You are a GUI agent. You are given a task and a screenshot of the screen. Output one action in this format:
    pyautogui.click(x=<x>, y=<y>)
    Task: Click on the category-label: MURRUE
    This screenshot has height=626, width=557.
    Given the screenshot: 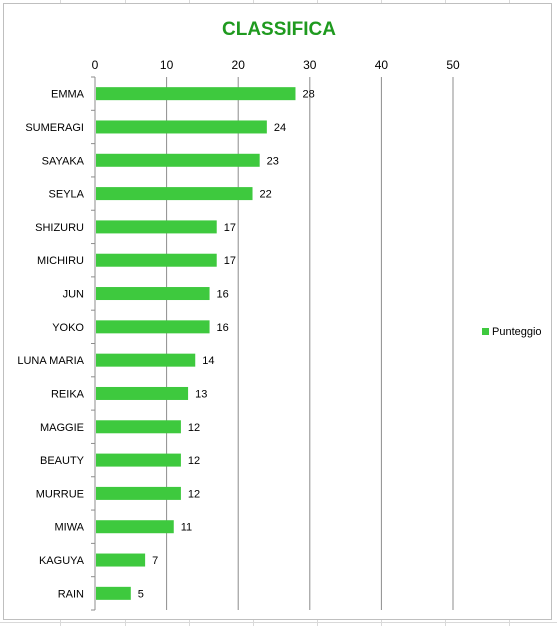 What is the action you would take?
    pyautogui.click(x=60, y=494)
    